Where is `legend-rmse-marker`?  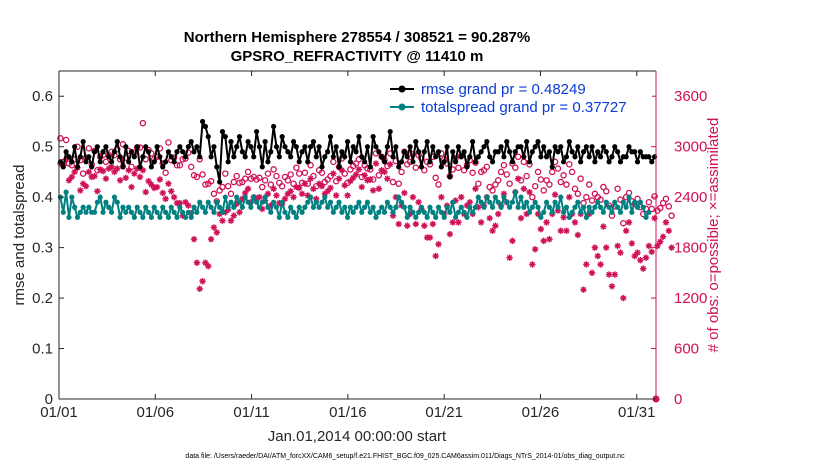 legend-rmse-marker is located at coordinates (402, 89).